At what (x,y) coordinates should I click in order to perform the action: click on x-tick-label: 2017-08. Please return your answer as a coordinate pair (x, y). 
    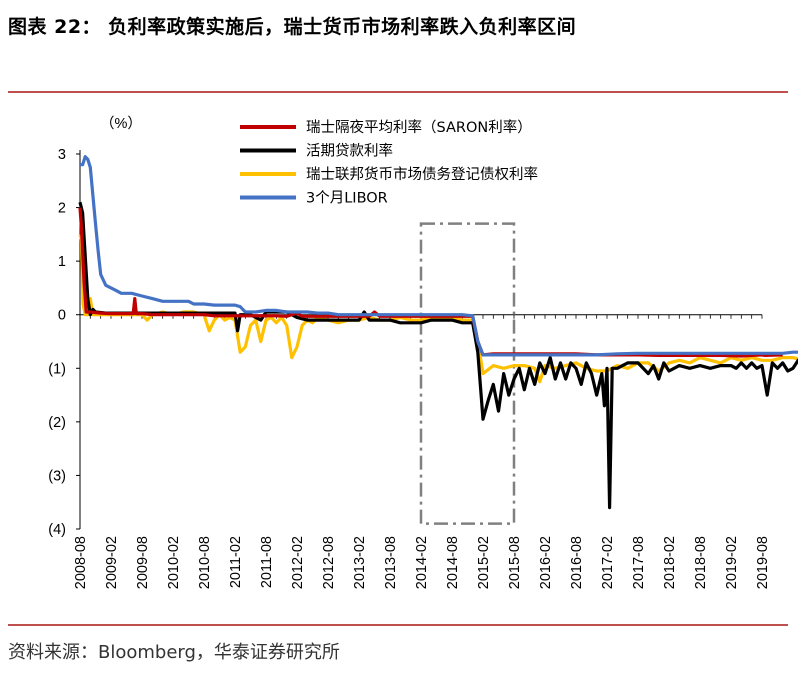
    Looking at the image, I should click on (639, 562).